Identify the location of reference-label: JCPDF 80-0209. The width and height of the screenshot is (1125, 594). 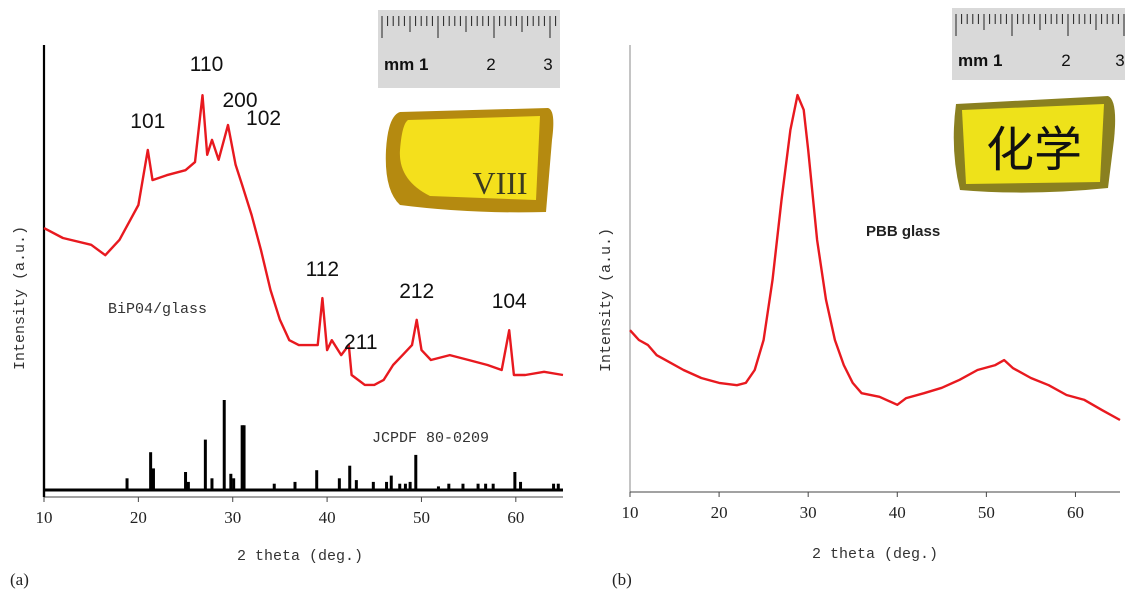
(430, 438).